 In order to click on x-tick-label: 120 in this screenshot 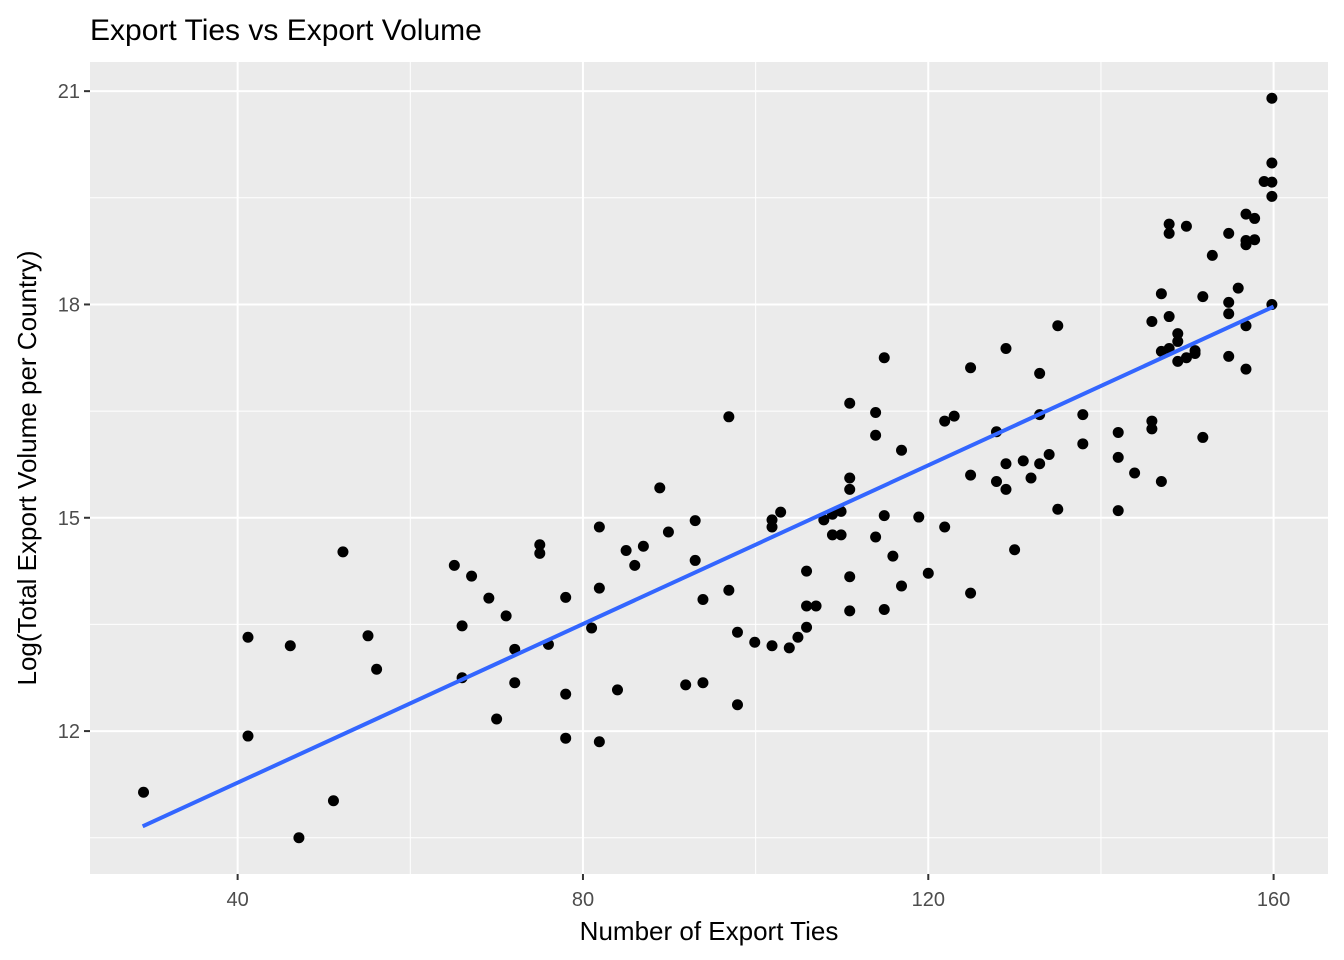, I will do `click(928, 900)`.